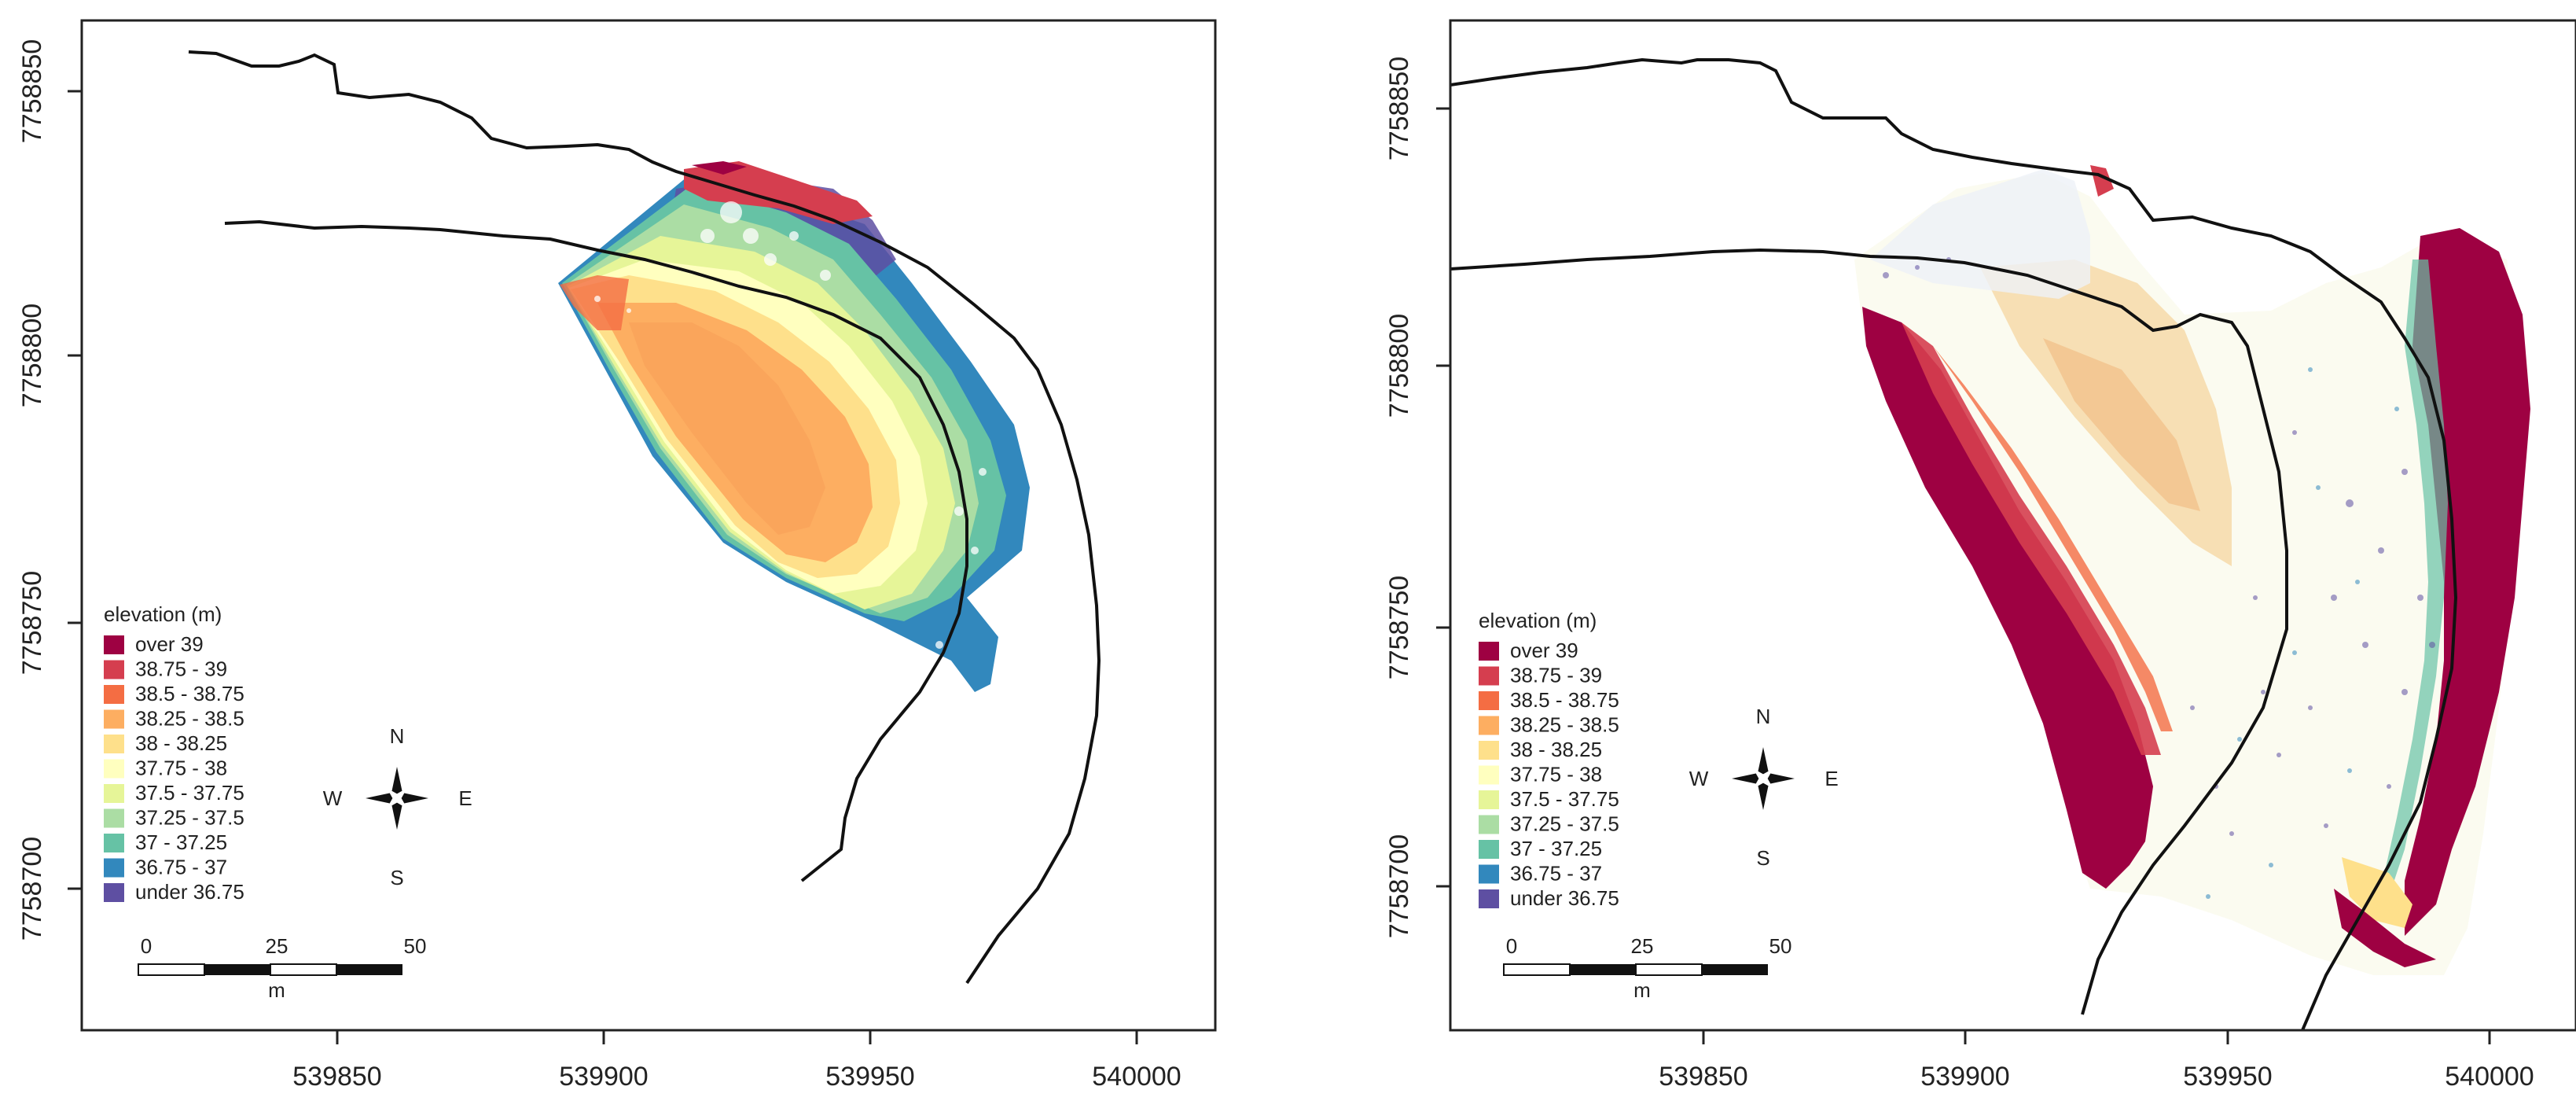 The image size is (2576, 1112). What do you see at coordinates (1443, 497) in the screenshot?
I see `right-y-axis` at bounding box center [1443, 497].